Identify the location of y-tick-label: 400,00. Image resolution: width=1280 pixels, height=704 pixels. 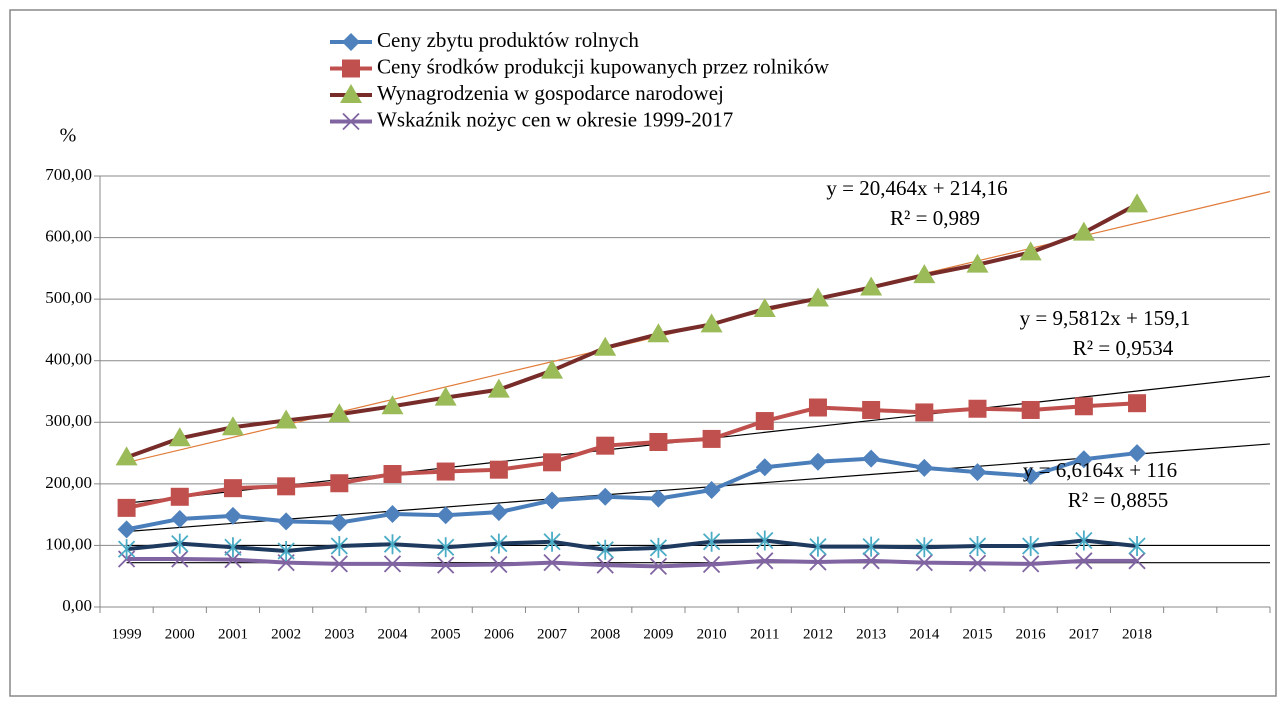
(68, 359).